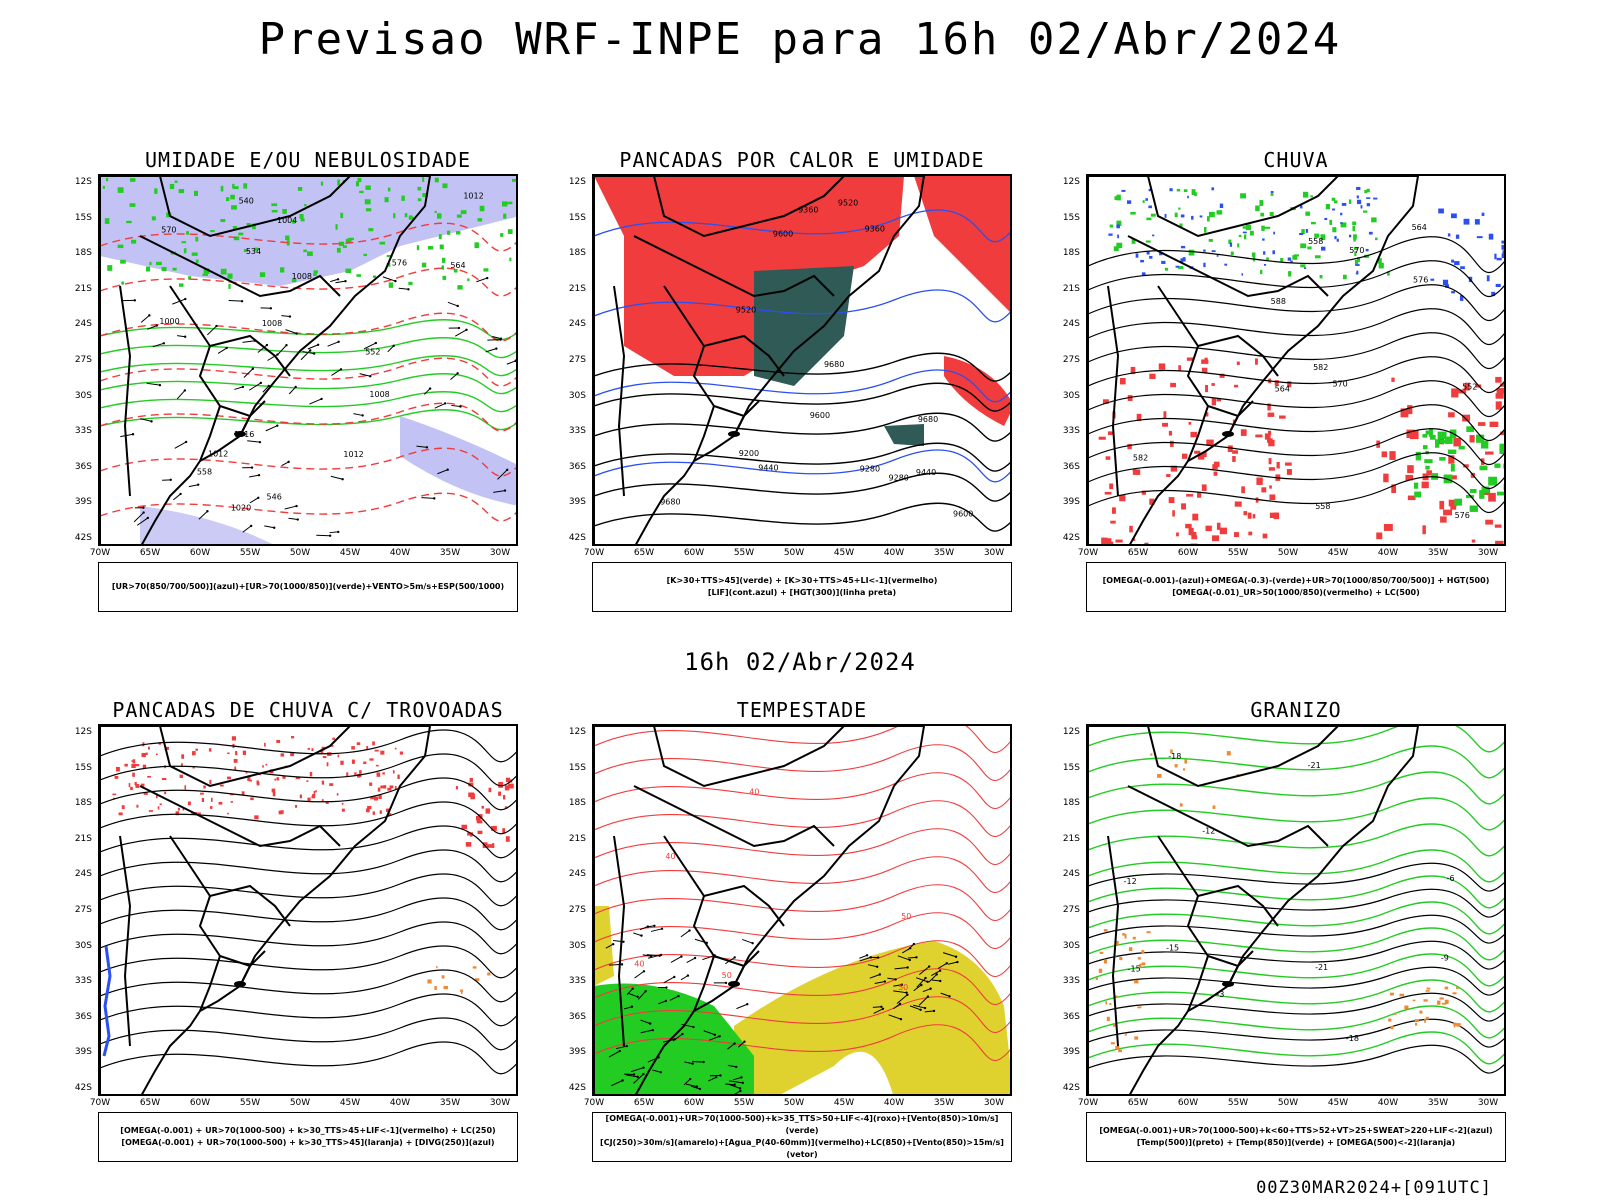 This screenshot has height=1200, width=1600. What do you see at coordinates (250, 1103) in the screenshot?
I see `lon-tick-label: 55W` at bounding box center [250, 1103].